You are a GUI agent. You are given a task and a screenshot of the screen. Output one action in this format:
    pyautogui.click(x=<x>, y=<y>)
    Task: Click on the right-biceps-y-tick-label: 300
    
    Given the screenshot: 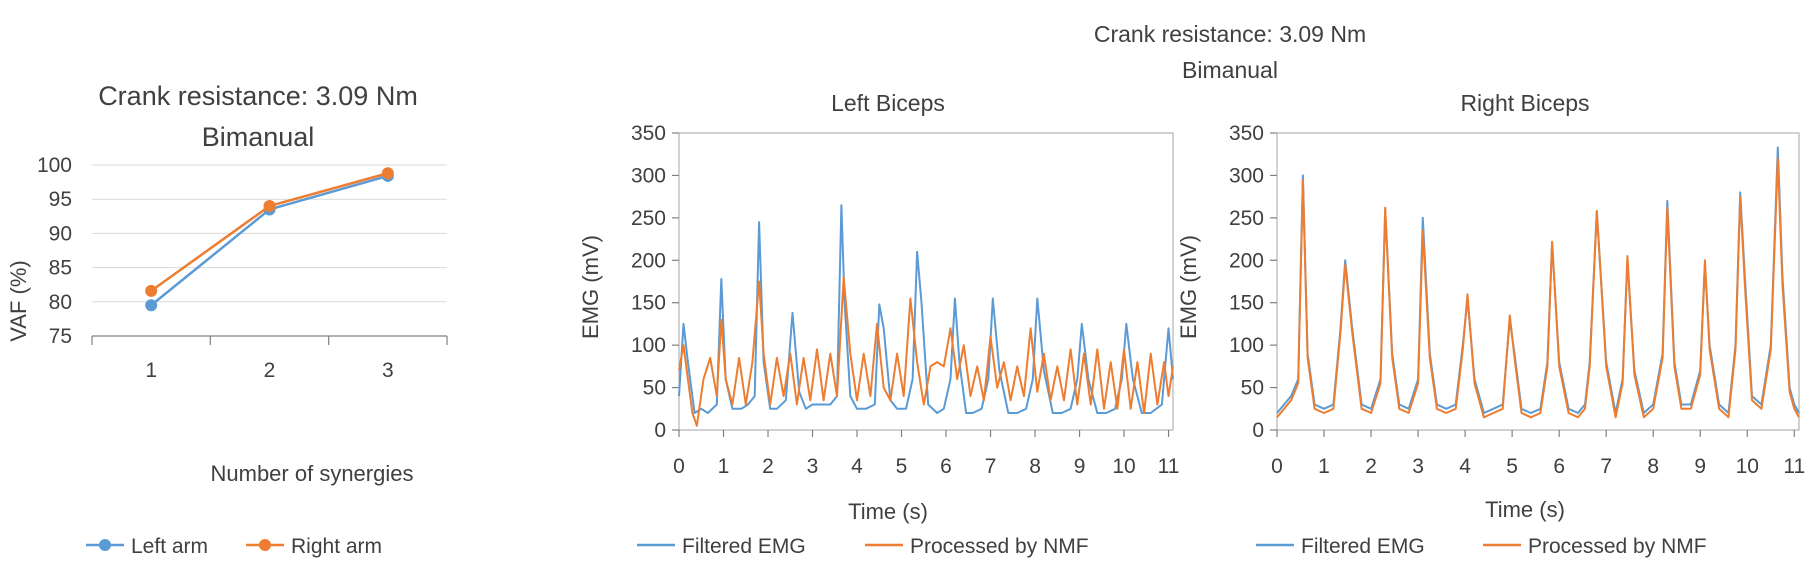 What is the action you would take?
    pyautogui.click(x=1246, y=175)
    